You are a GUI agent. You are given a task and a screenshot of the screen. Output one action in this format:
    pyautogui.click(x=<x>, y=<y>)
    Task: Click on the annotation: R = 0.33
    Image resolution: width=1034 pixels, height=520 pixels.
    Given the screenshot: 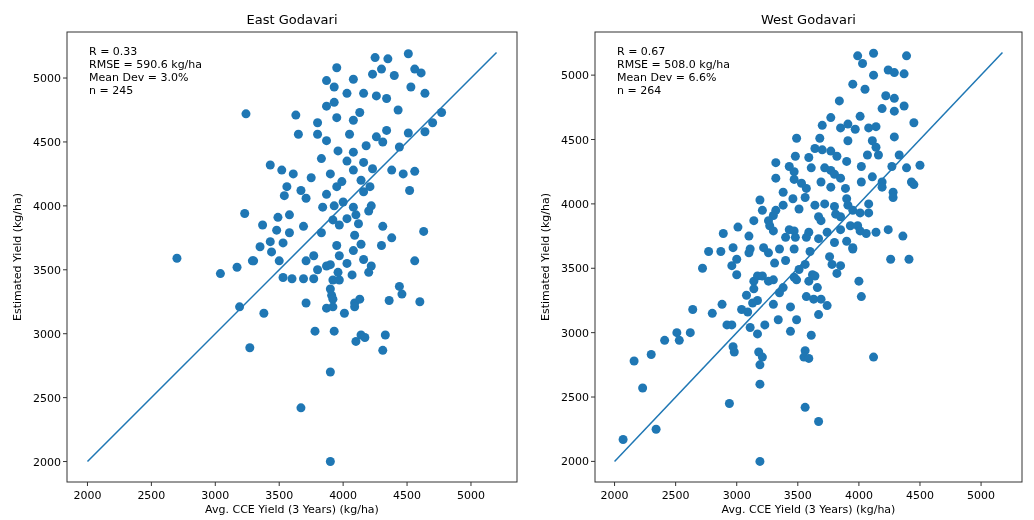 What is the action you would take?
    pyautogui.click(x=113, y=51)
    